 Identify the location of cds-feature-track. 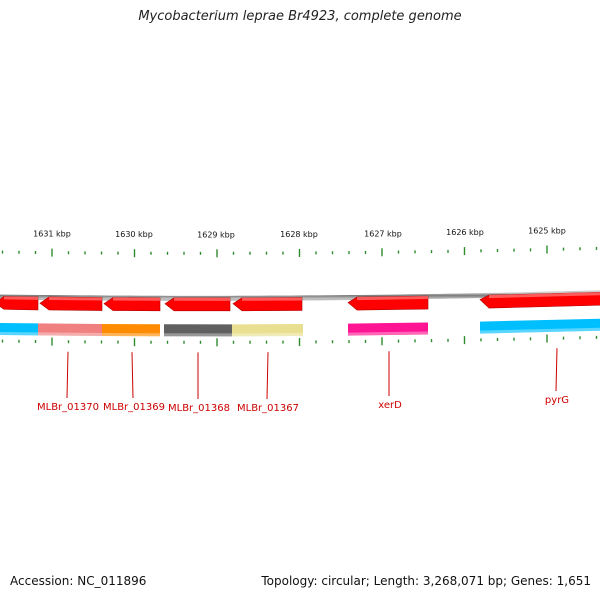
(300, 301).